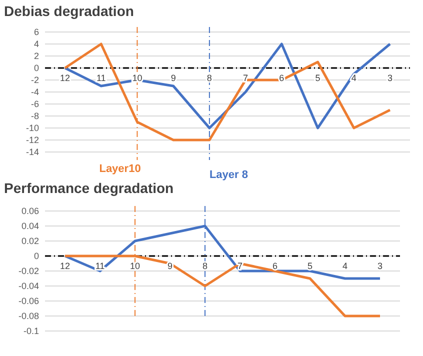  Describe the element at coordinates (30, 241) in the screenshot. I see `y-tick-label: 0.02` at that location.